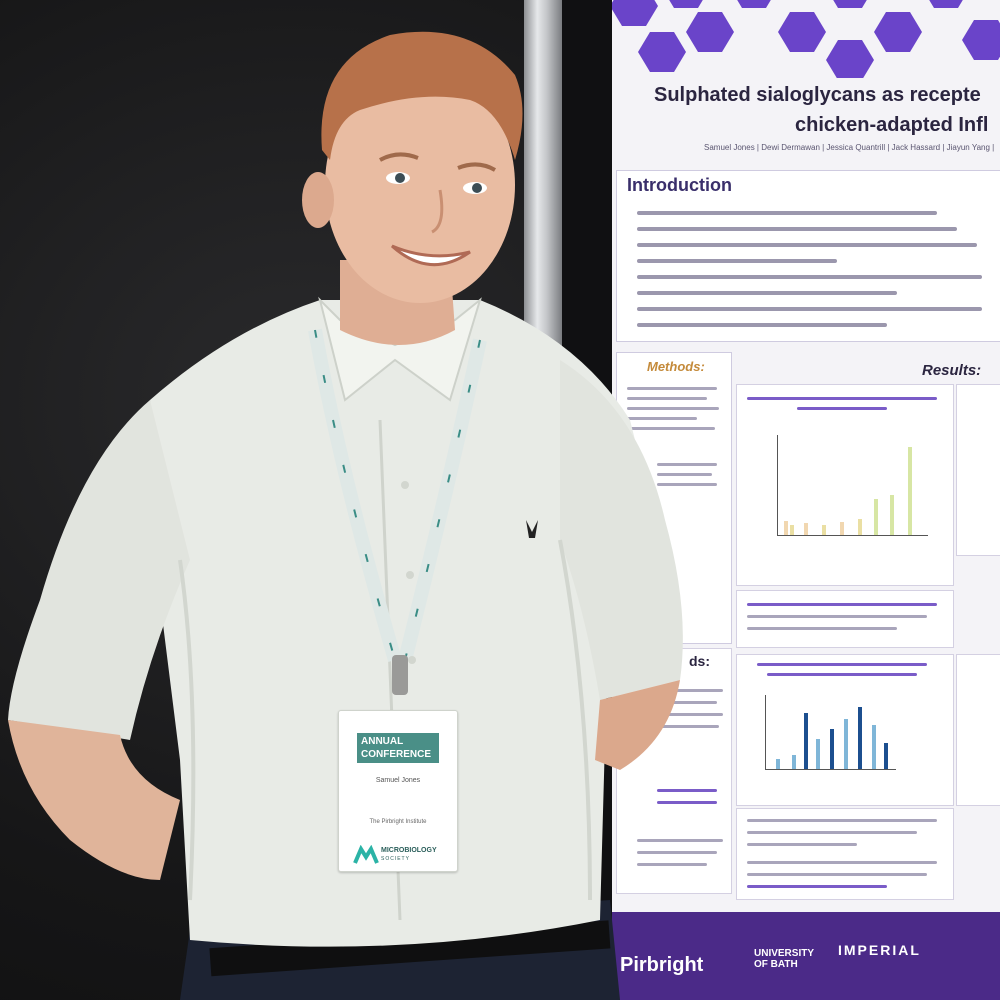 This screenshot has width=1000, height=1000. I want to click on face, so click(420, 185).